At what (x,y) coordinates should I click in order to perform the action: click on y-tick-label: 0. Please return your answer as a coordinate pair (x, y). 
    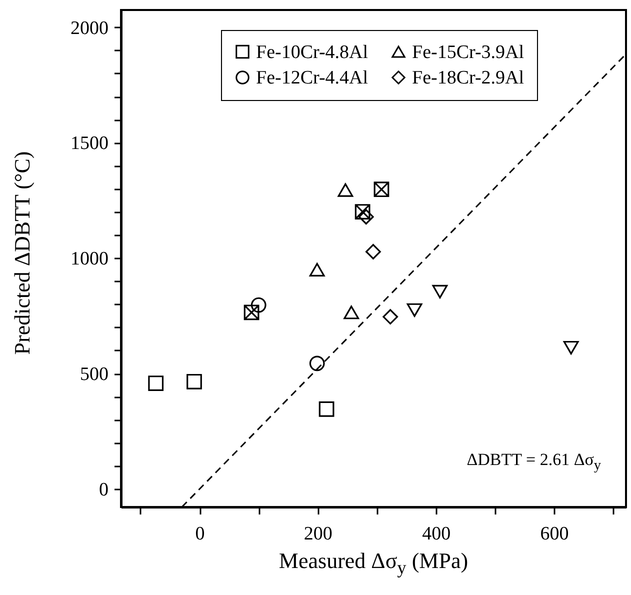
    Looking at the image, I should click on (103, 489).